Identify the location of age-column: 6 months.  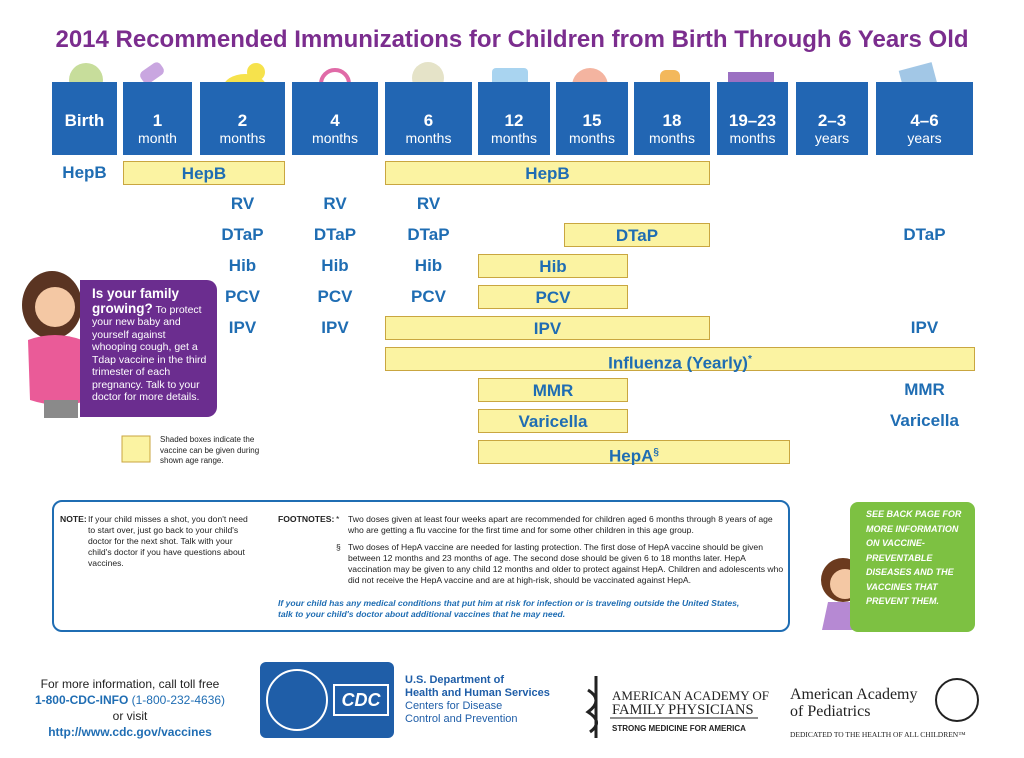
(428, 118).